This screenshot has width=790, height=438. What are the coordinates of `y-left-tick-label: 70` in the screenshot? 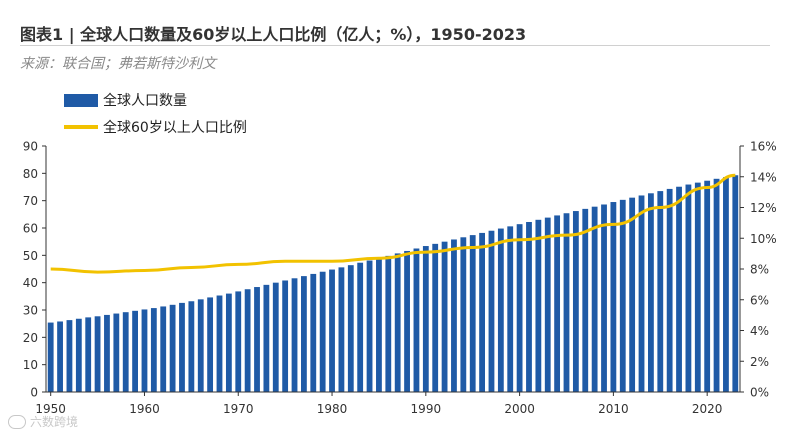 It's located at (30, 201).